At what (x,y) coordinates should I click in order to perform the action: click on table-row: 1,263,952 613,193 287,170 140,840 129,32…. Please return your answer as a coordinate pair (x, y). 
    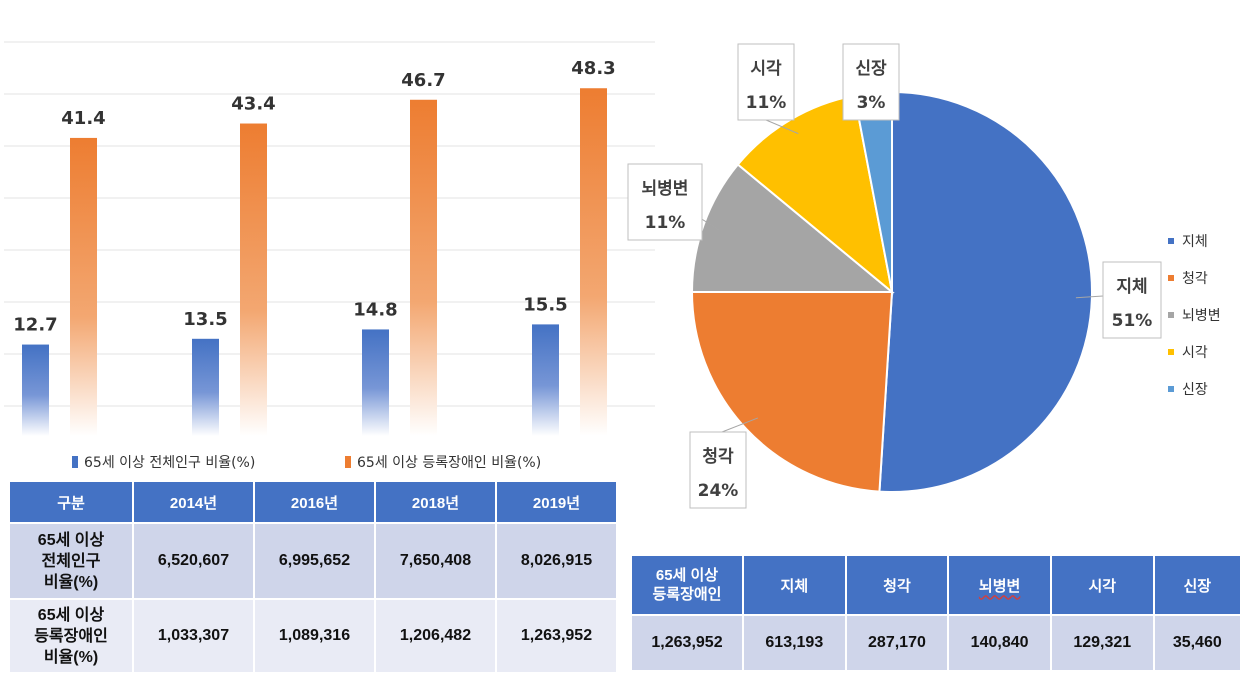
    Looking at the image, I should click on (936, 643).